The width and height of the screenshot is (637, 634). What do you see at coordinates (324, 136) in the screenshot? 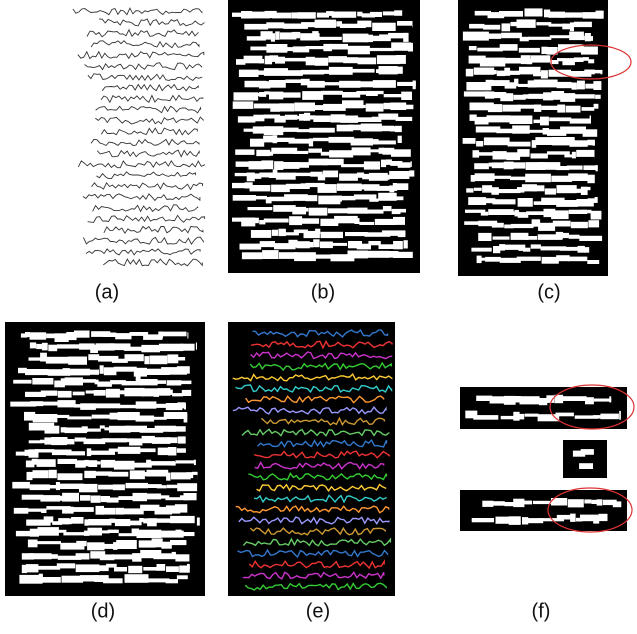
I see `panel-b-blobs` at bounding box center [324, 136].